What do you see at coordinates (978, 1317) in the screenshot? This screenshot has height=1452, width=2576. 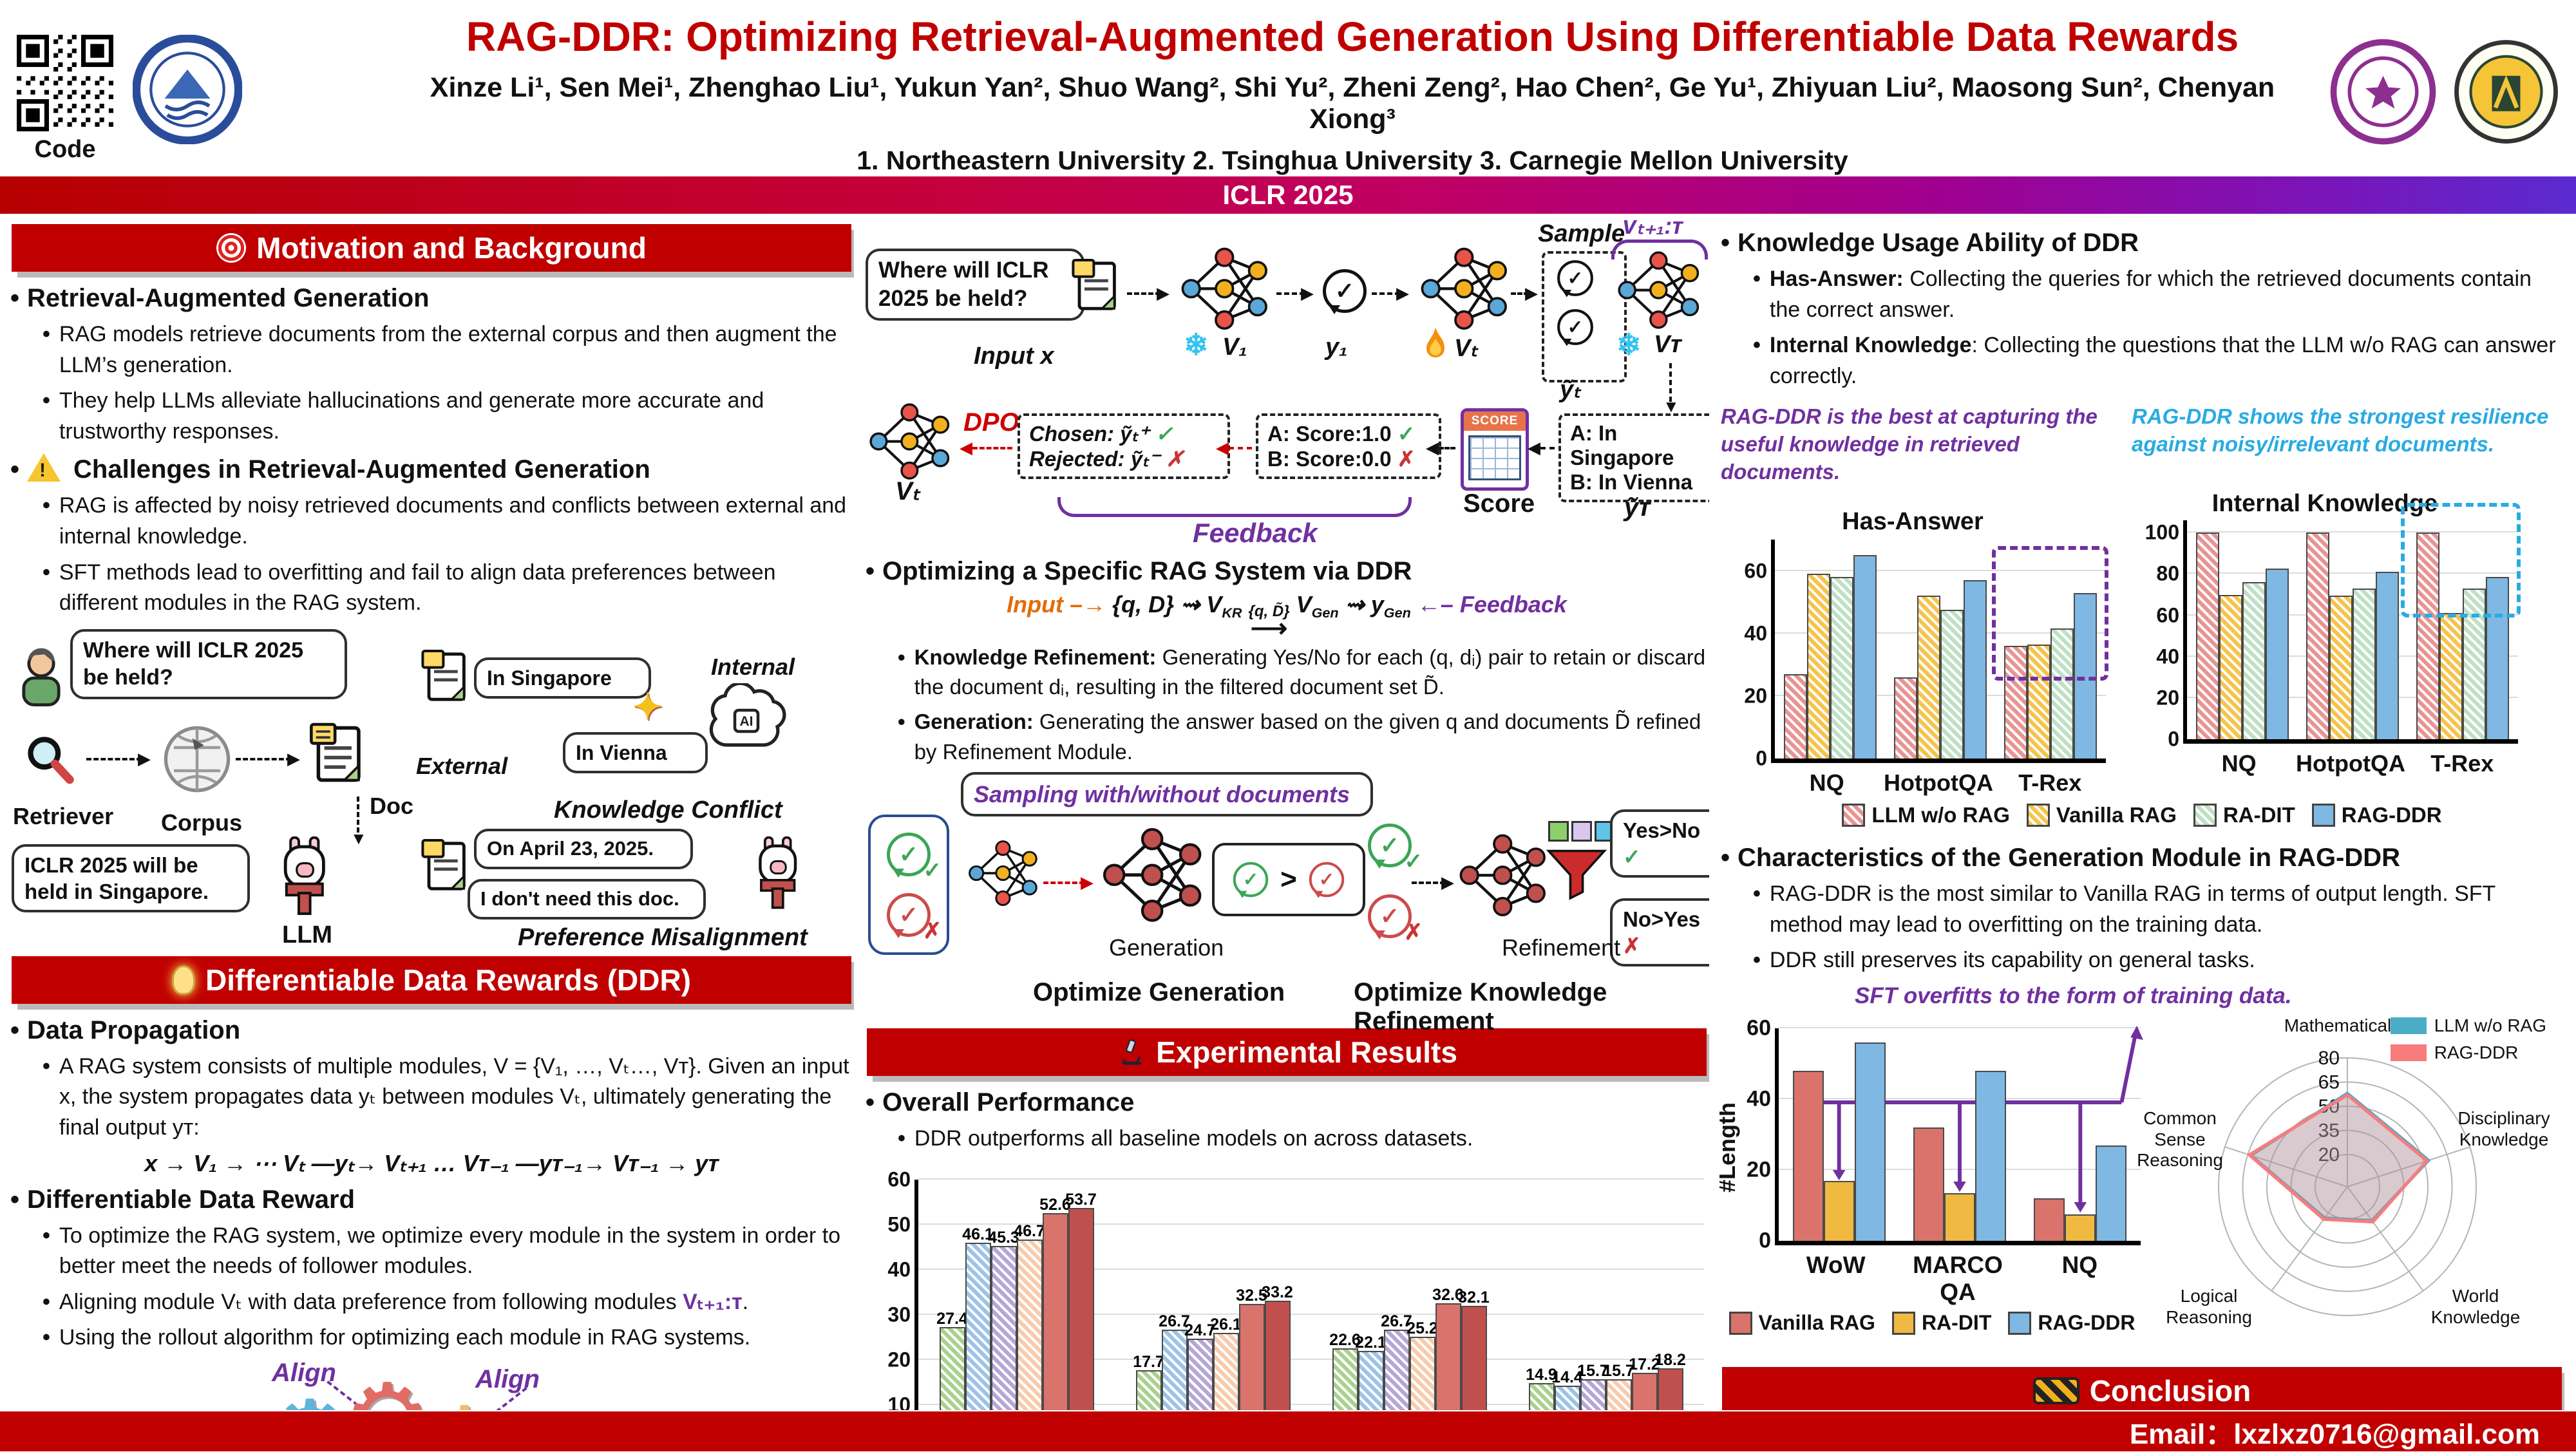 I see `bar: 46.1` at bounding box center [978, 1317].